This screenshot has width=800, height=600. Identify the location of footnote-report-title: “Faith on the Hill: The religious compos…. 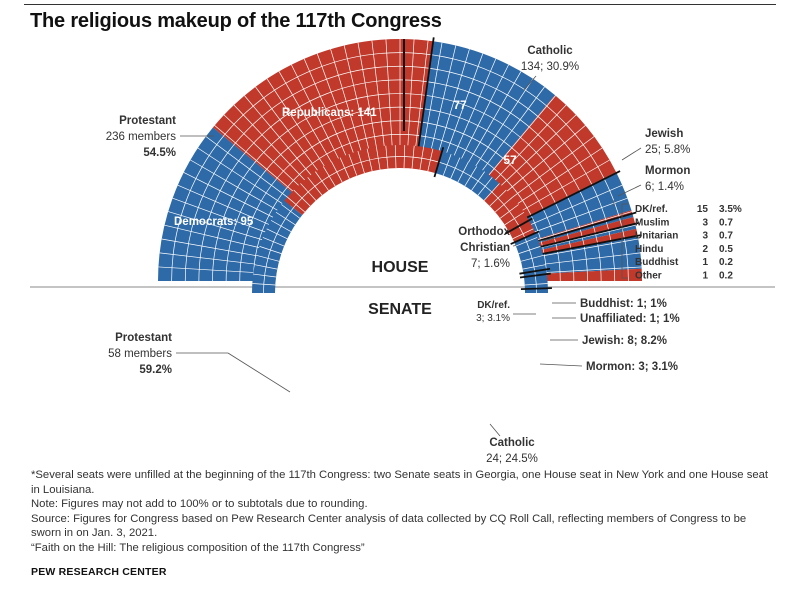
(198, 547).